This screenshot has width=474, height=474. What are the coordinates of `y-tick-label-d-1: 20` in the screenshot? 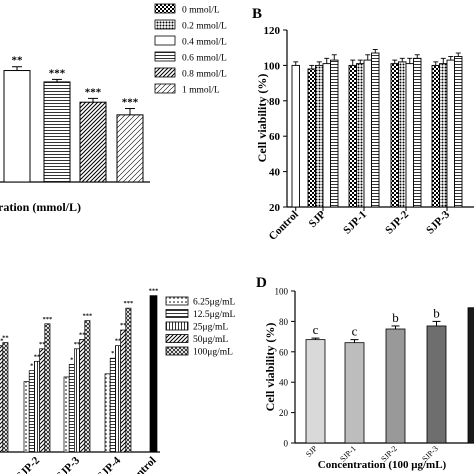 It's located at (284, 413).